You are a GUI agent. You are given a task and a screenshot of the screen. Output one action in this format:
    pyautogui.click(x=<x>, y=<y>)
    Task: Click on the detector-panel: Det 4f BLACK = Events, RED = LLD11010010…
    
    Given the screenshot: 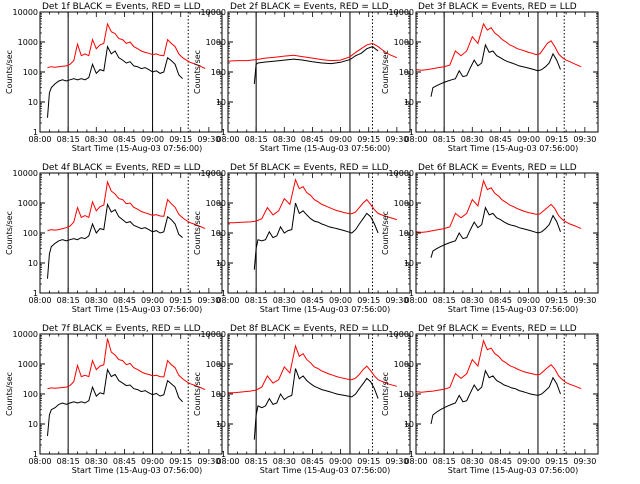 What is the action you would take?
    pyautogui.click(x=114, y=238)
    